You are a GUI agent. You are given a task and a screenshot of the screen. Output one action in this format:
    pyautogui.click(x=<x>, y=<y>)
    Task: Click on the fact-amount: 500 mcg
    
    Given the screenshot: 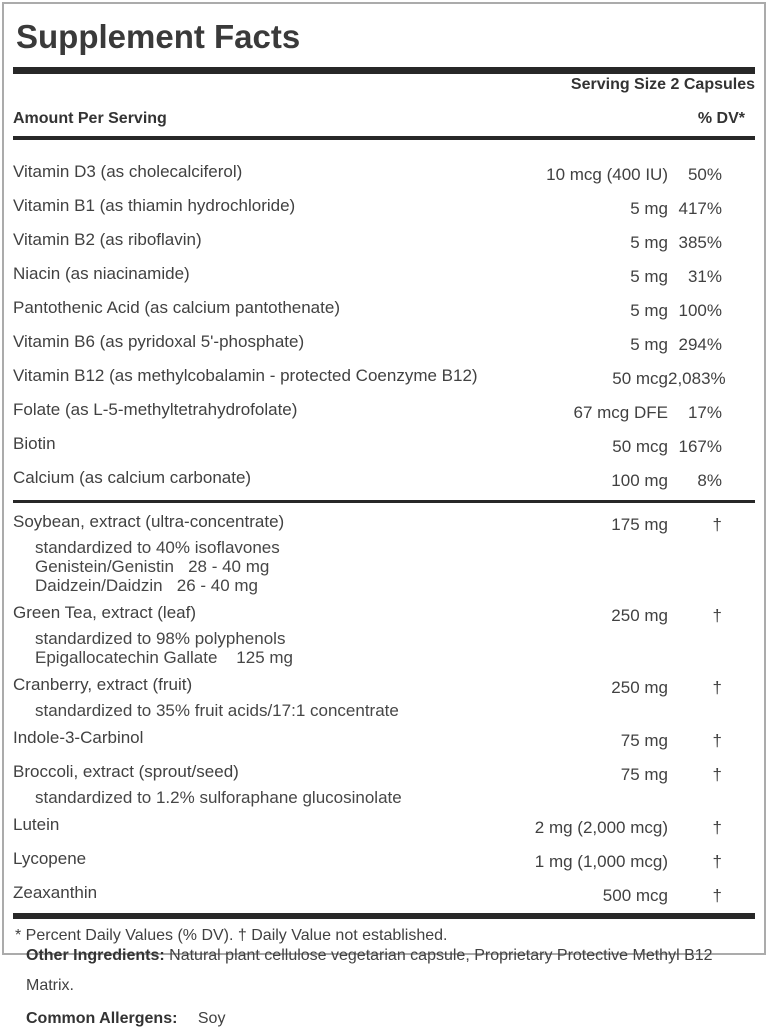 What is the action you would take?
    pyautogui.click(x=635, y=895)
    